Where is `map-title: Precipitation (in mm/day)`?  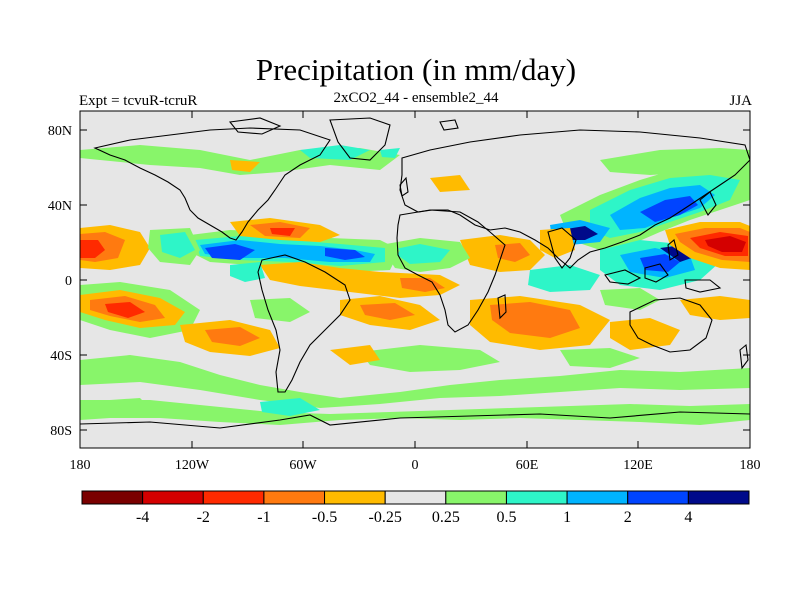
map-title: Precipitation (in mm/day) is located at coordinates (416, 69).